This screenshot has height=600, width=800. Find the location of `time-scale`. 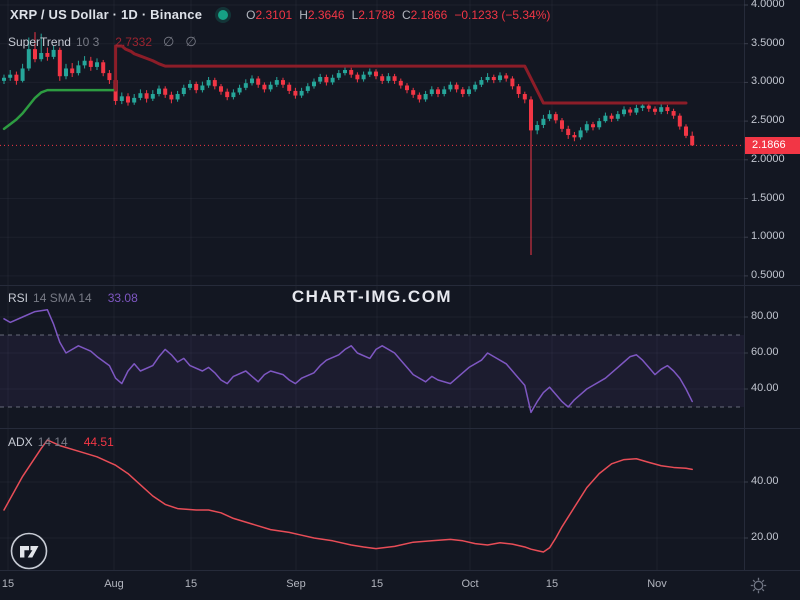

time-scale is located at coordinates (372, 585).